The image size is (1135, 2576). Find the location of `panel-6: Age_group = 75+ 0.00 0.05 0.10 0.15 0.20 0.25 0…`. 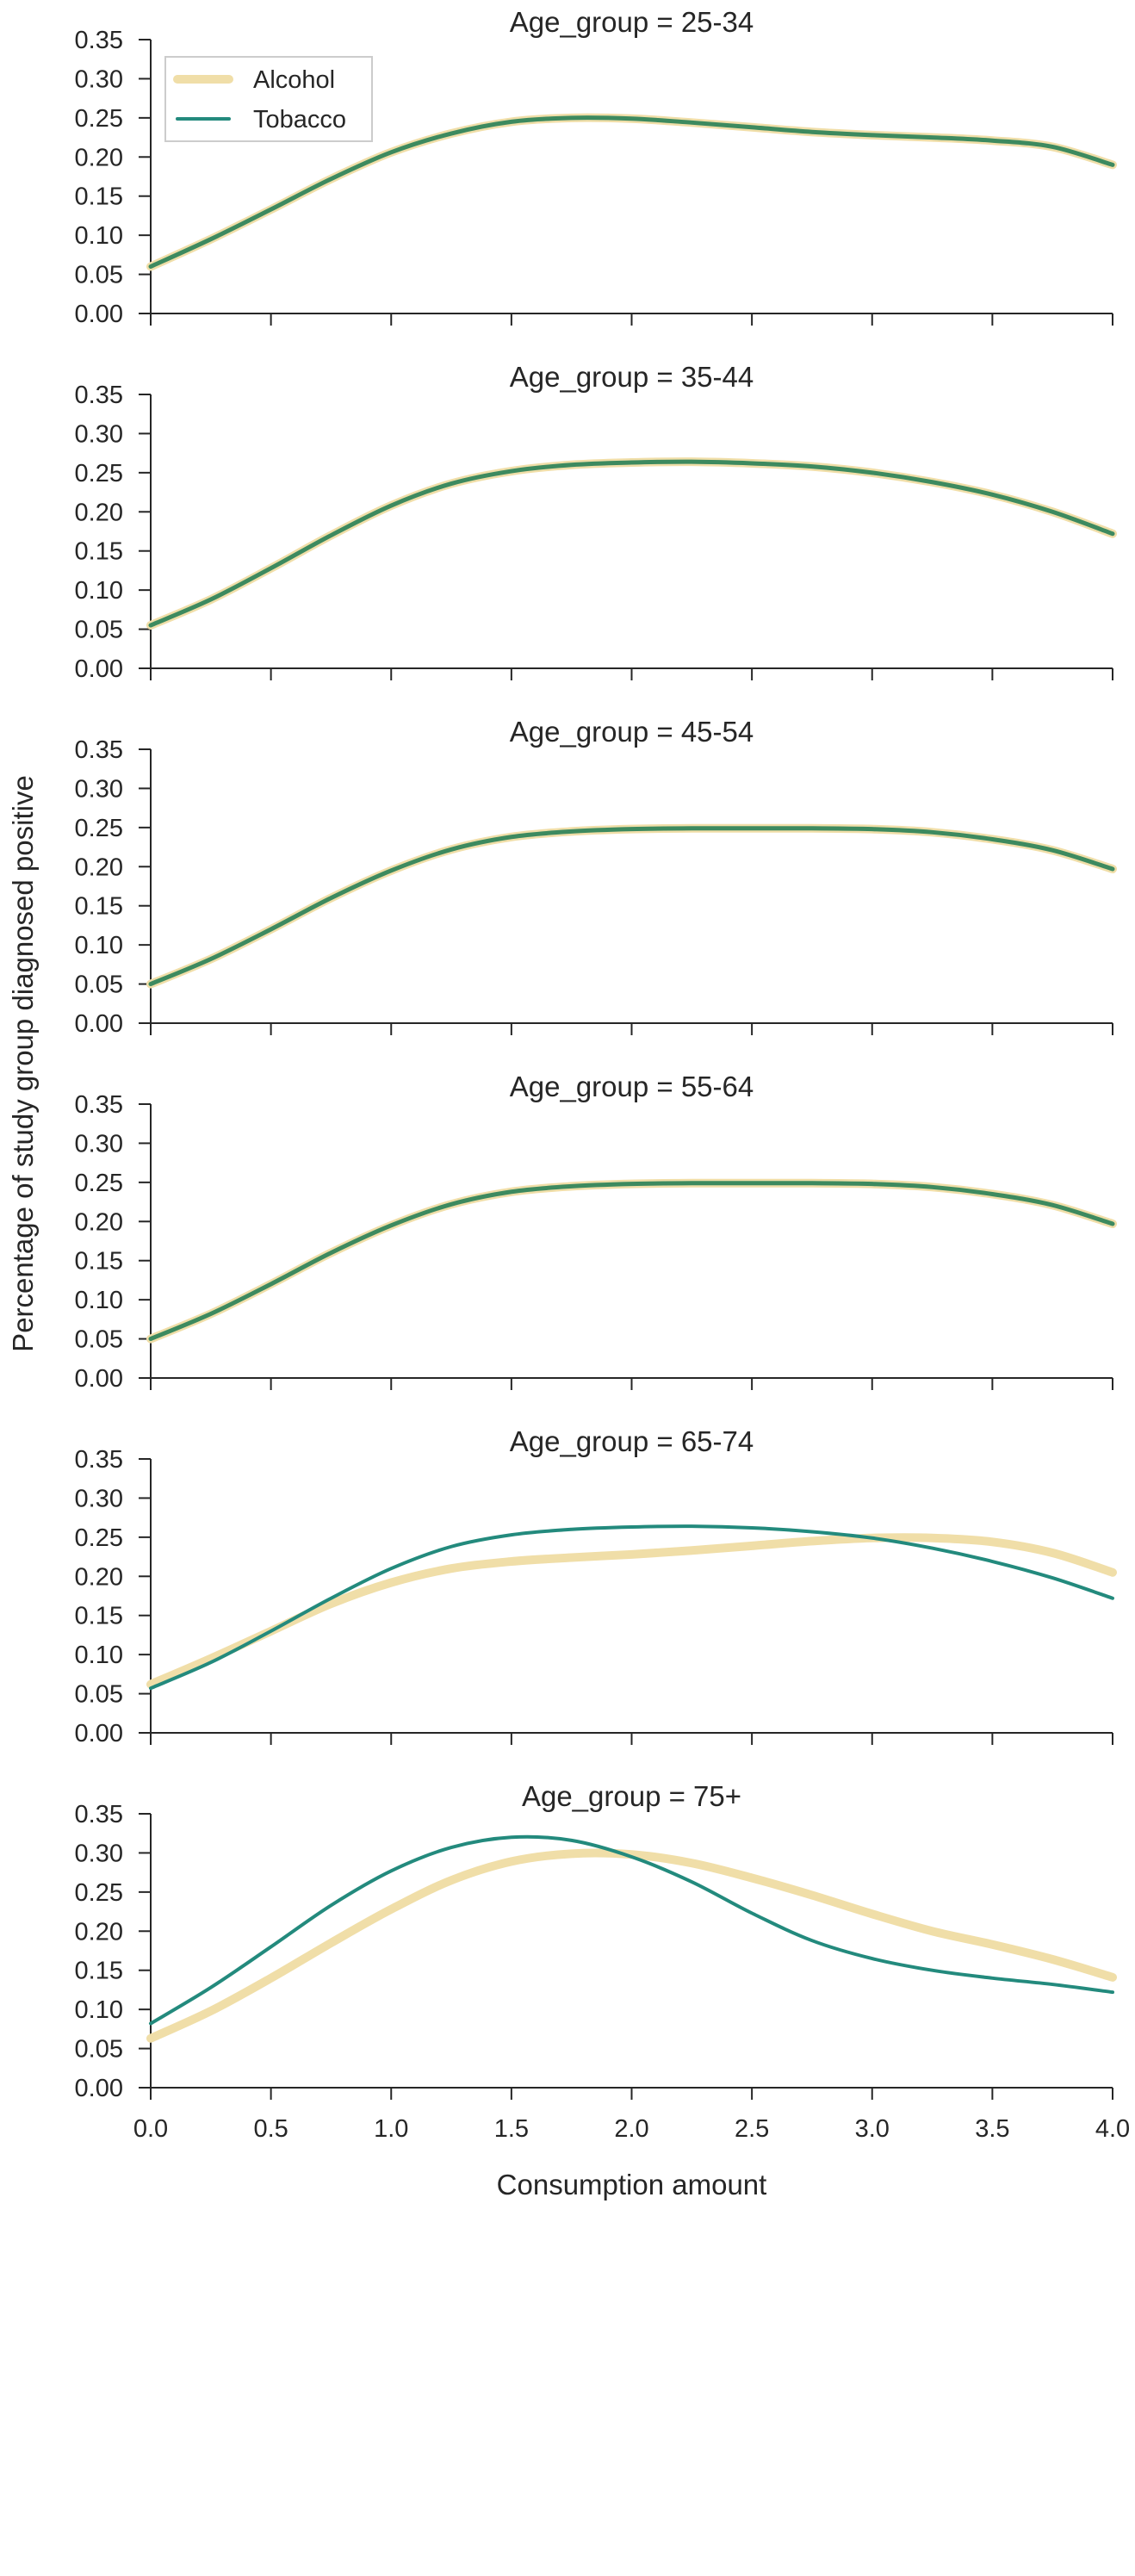

panel-6: Age_group = 75+ 0.00 0.05 0.10 0.15 0.20 0.25 0… is located at coordinates (603, 1962).